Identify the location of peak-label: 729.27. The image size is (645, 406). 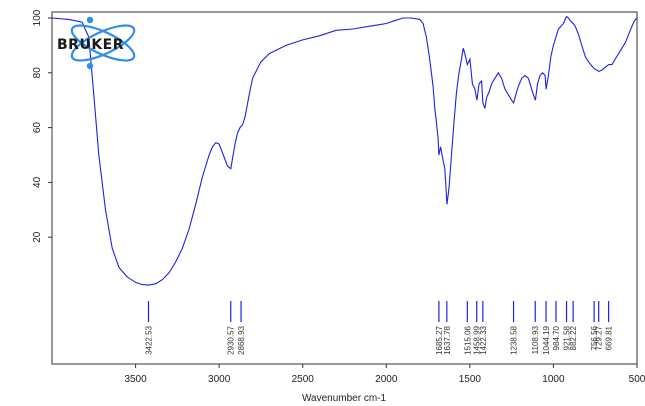
(599, 337).